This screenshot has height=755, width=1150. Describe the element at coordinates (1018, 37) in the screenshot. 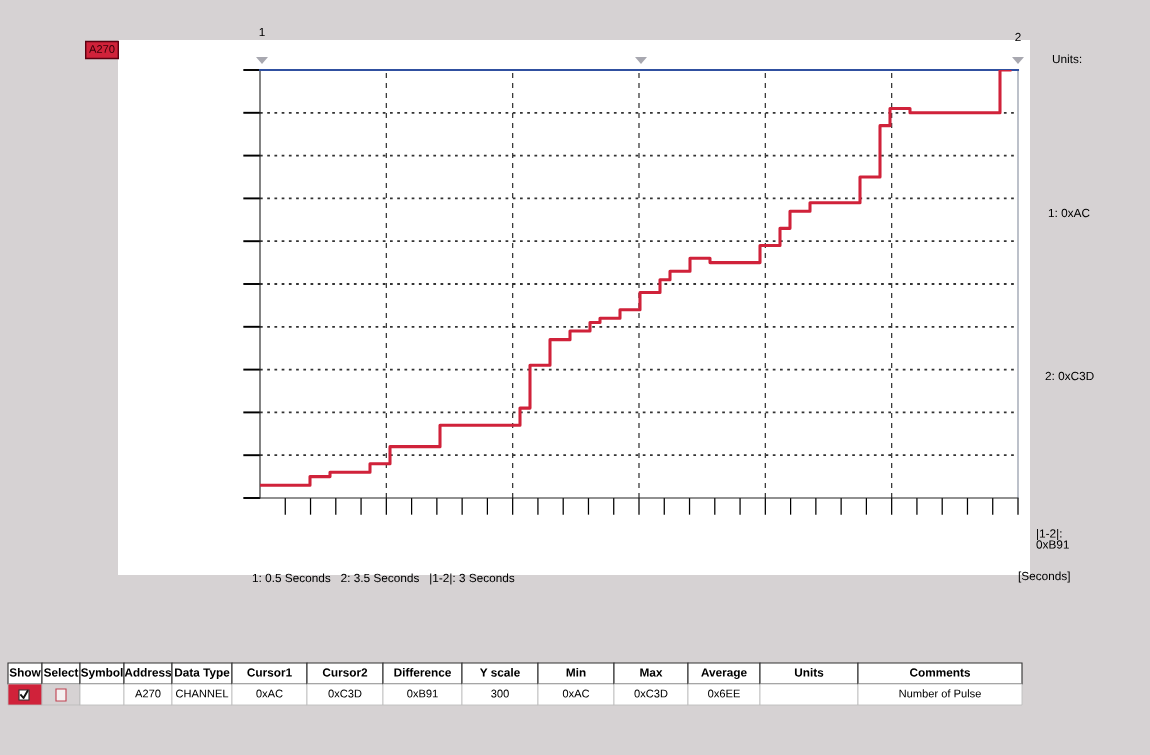

I see `text: 2` at that location.